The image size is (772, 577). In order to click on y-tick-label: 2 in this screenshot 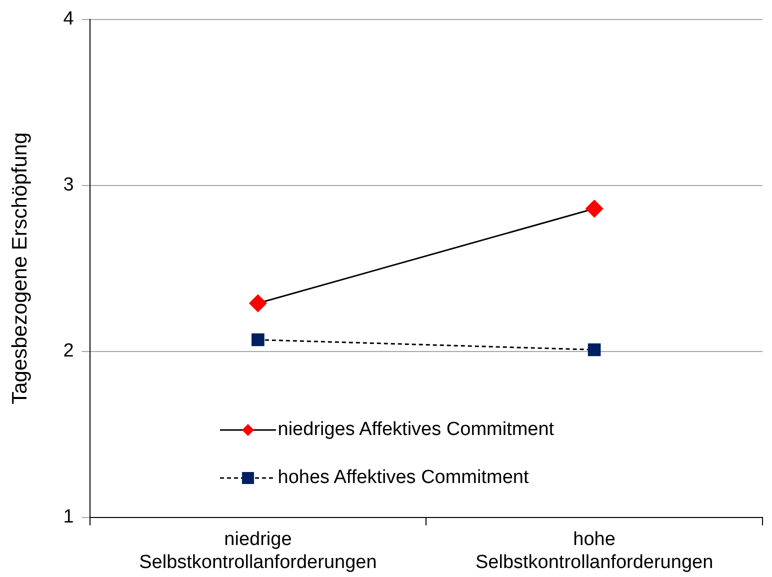, I will do `click(68, 351)`.